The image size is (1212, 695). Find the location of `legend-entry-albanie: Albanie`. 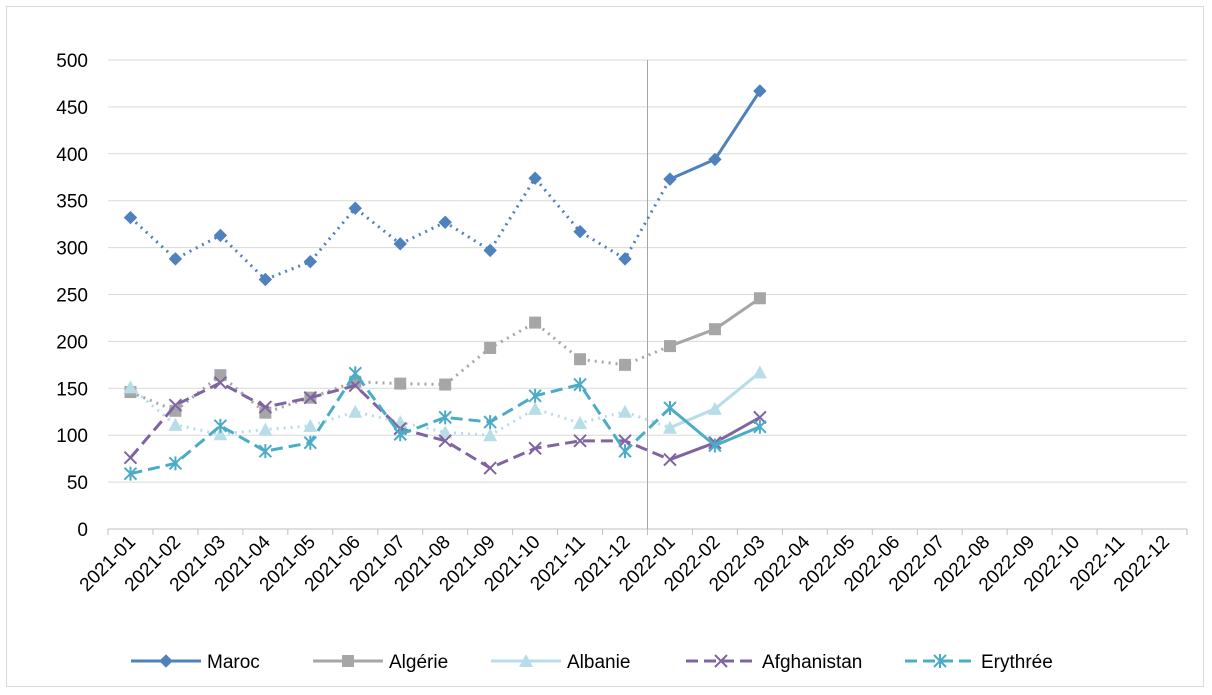

legend-entry-albanie: Albanie is located at coordinates (560, 662).